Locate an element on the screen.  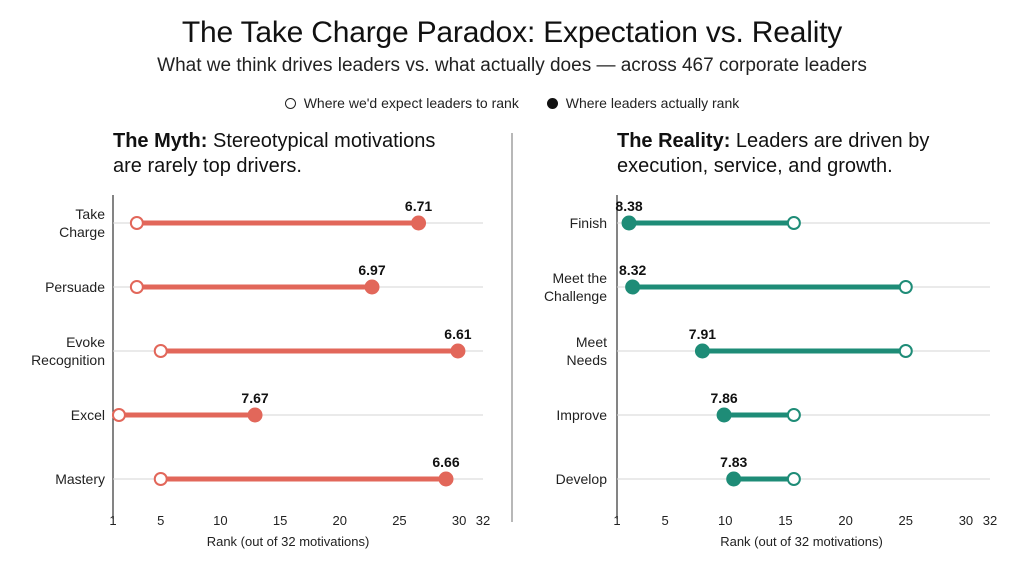
reality-category-label: Meet the is located at coordinates (580, 278).